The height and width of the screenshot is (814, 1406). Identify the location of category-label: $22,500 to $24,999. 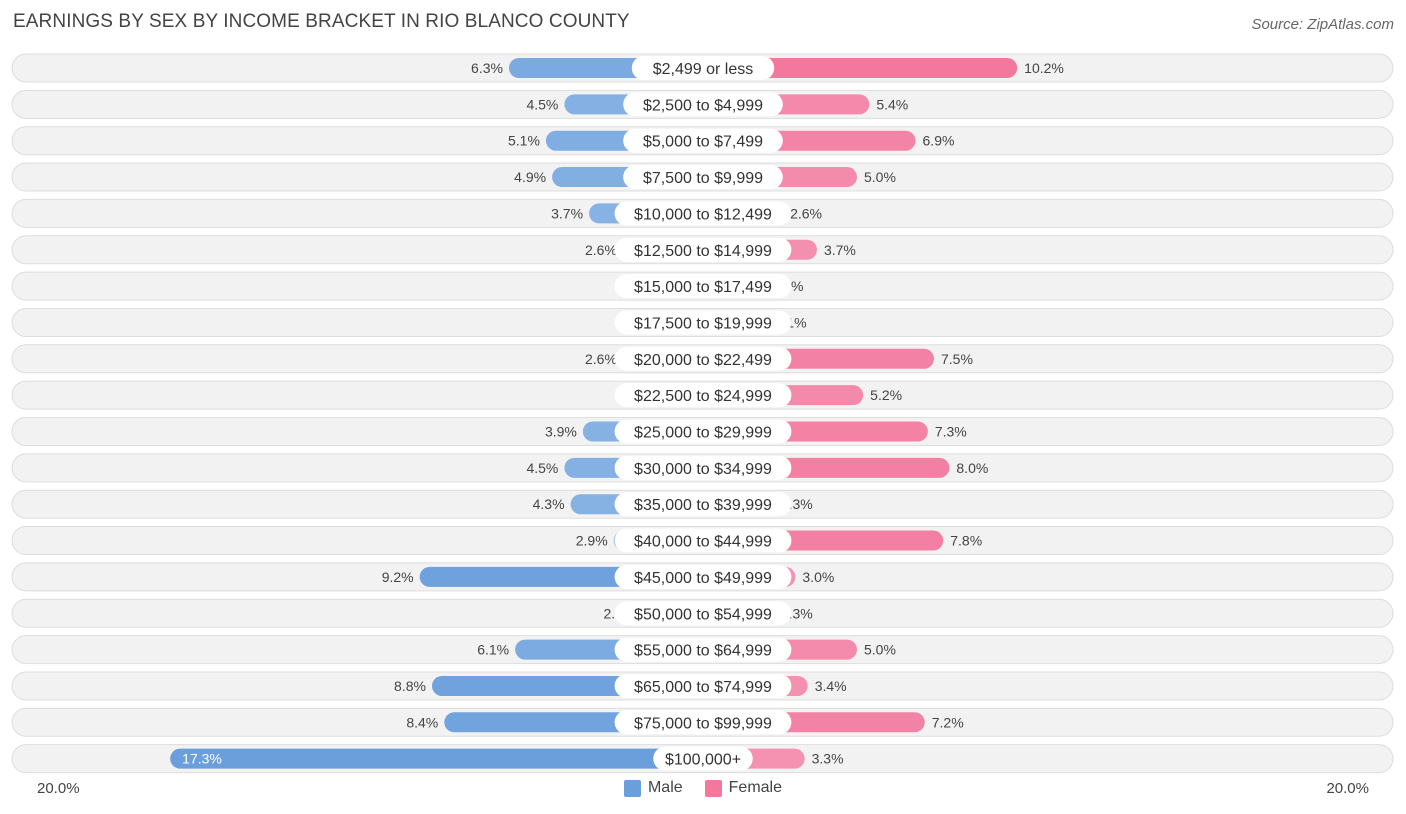
(703, 396).